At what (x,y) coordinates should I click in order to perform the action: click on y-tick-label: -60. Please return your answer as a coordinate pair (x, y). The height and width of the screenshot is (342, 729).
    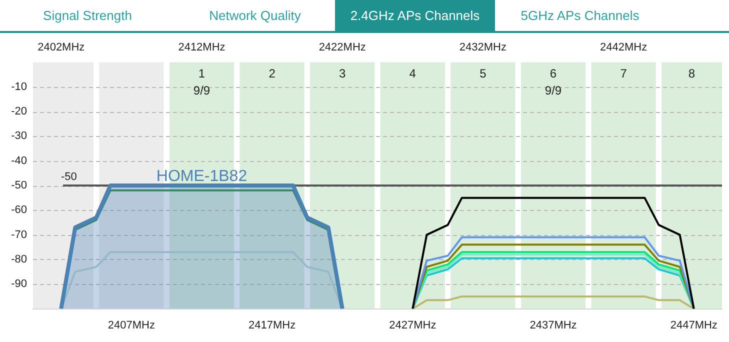
    Looking at the image, I should click on (19, 210).